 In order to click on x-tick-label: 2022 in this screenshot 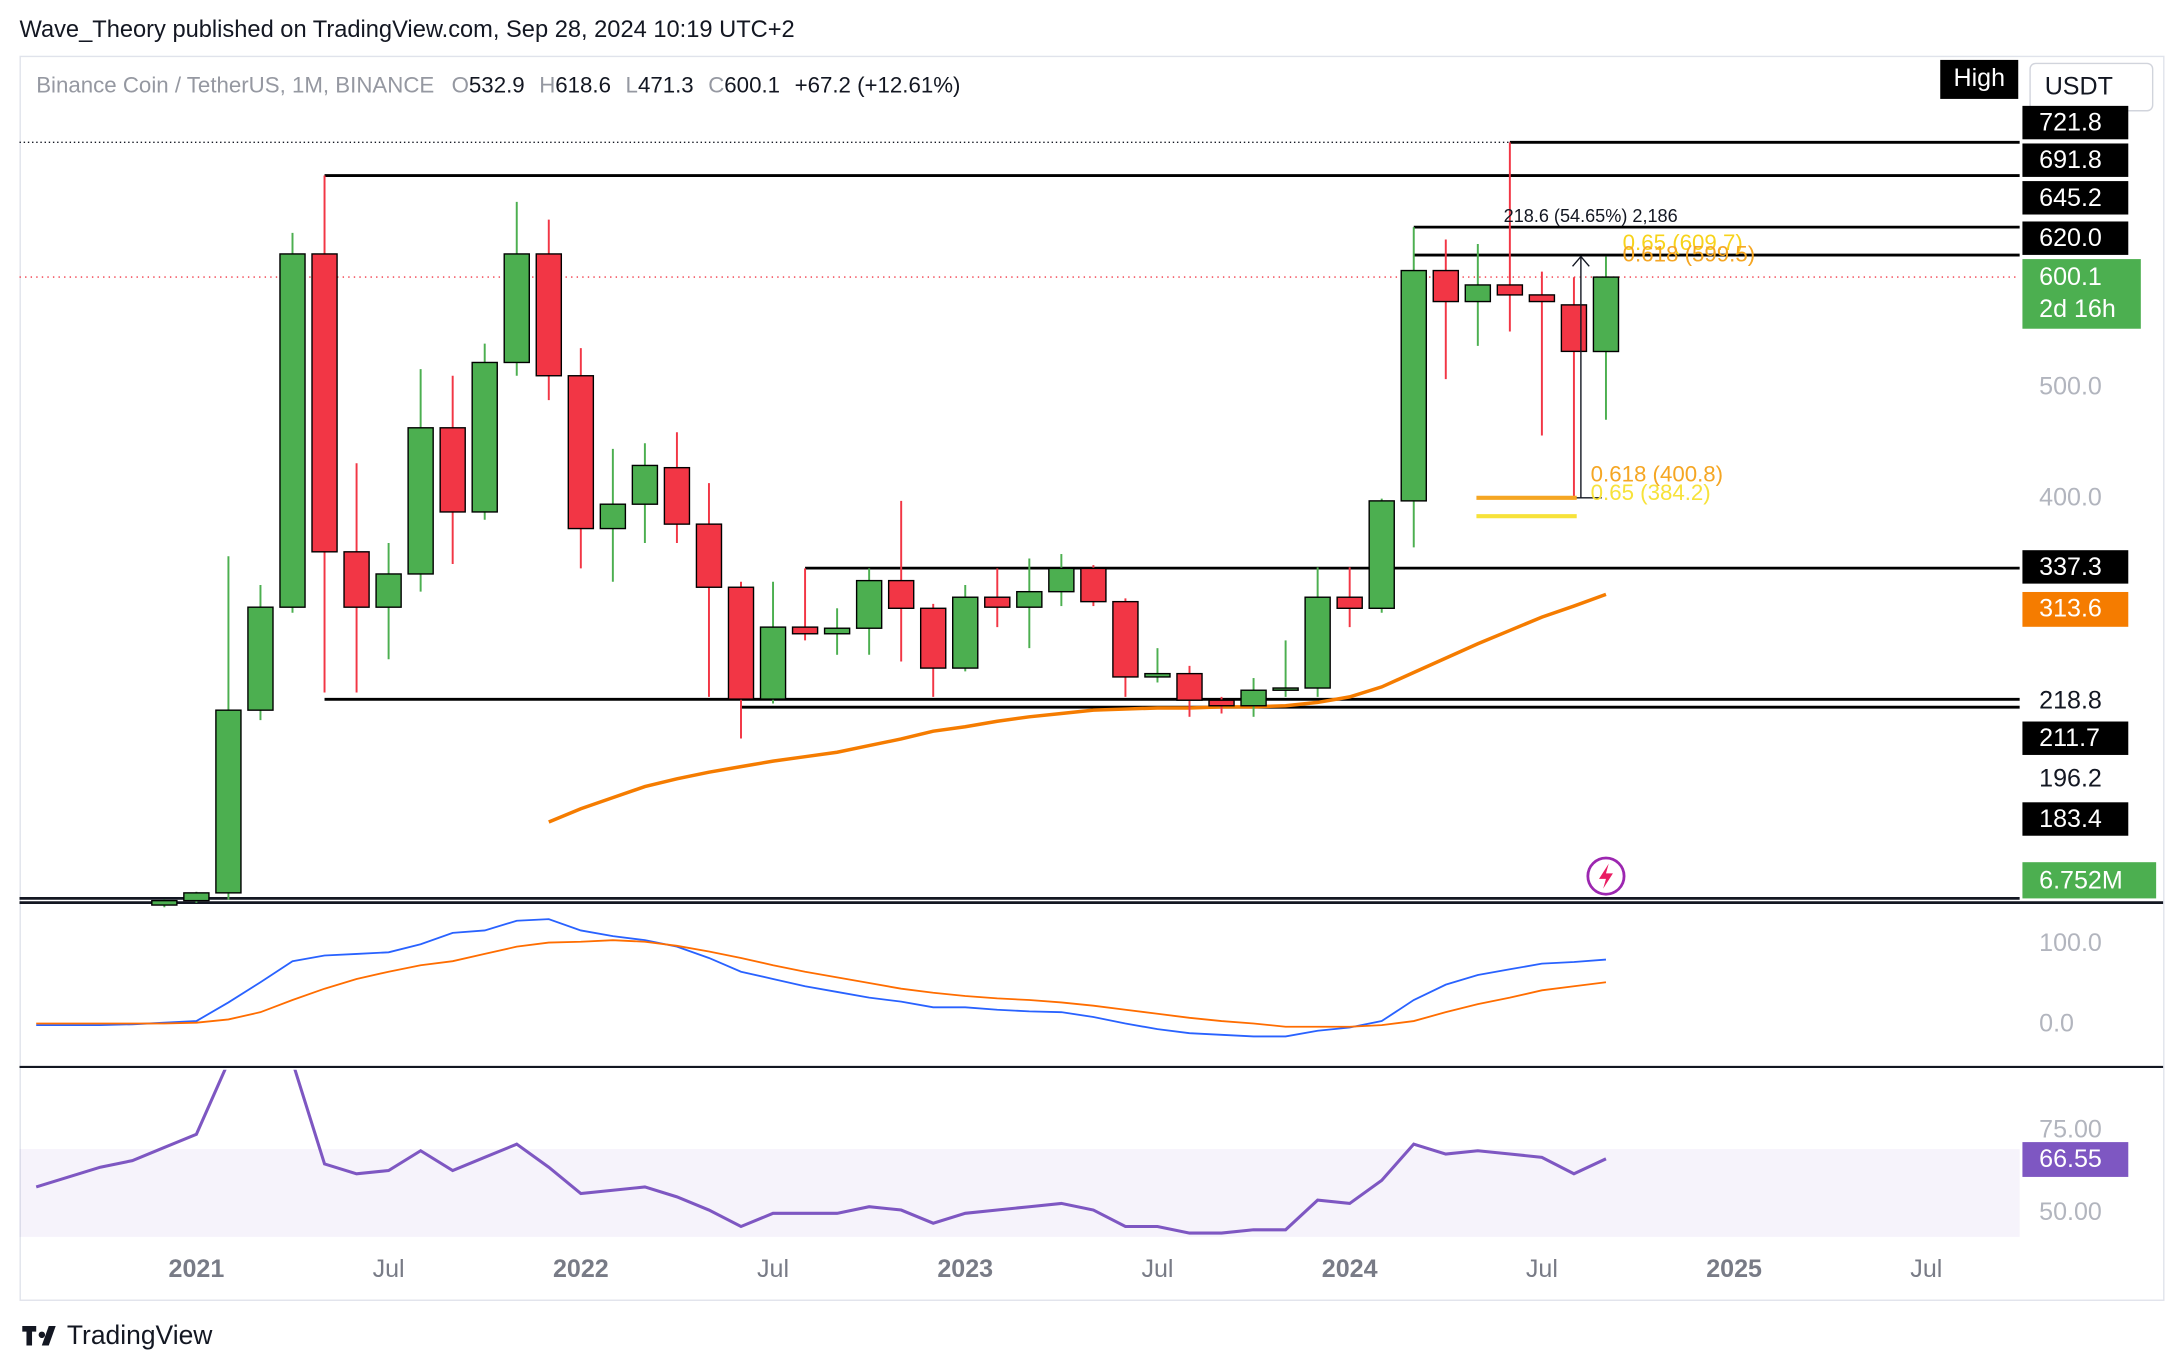, I will do `click(581, 1269)`.